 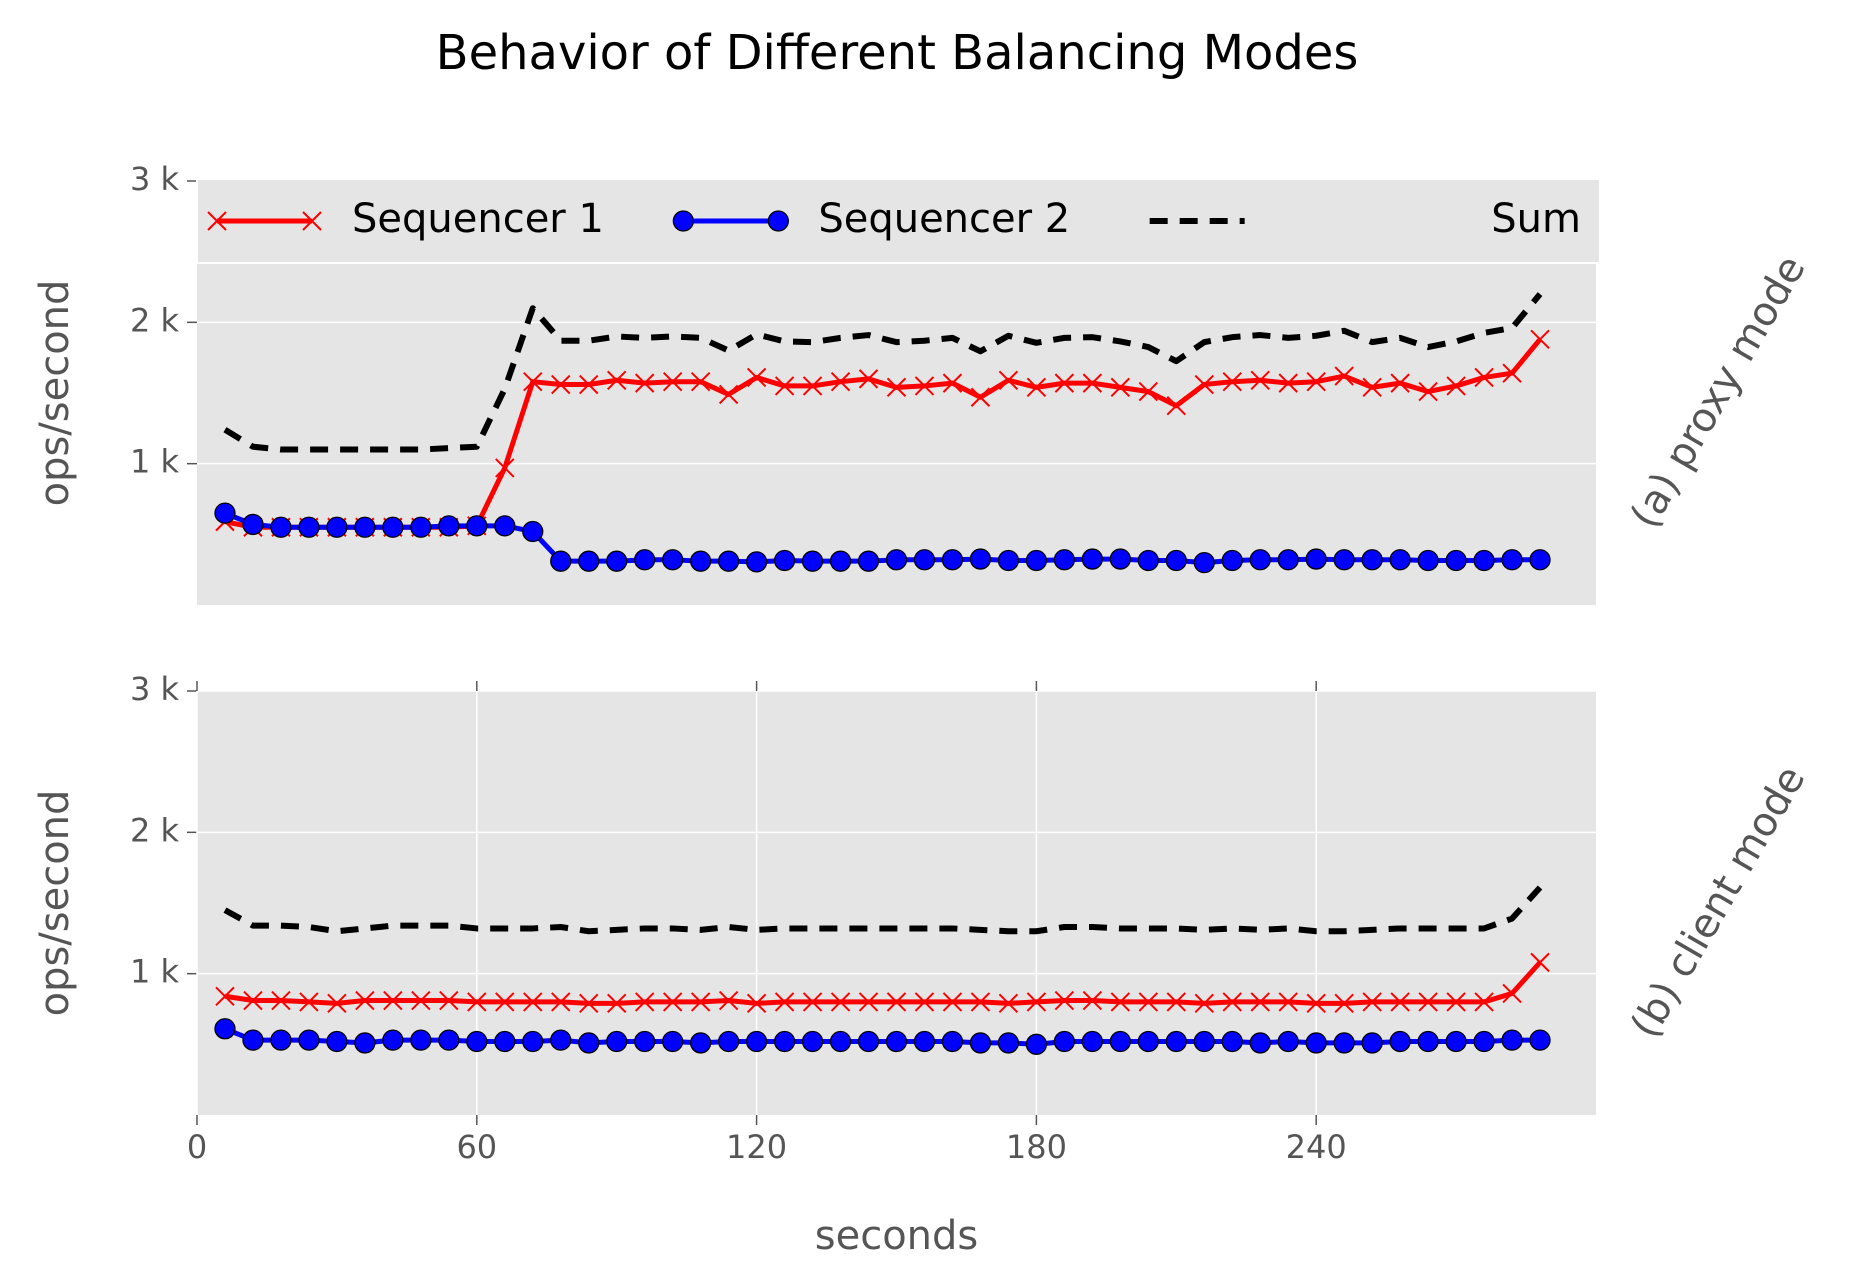 What do you see at coordinates (883, 910) in the screenshot?
I see `series-line` at bounding box center [883, 910].